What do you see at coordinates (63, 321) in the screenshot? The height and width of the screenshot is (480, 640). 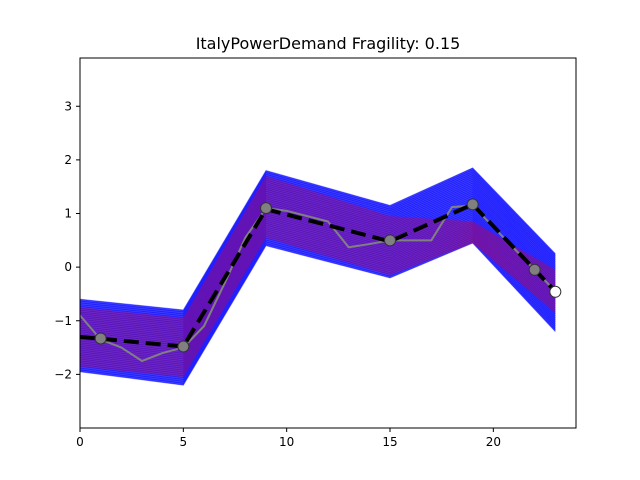 I see `y-tick-label: −1` at bounding box center [63, 321].